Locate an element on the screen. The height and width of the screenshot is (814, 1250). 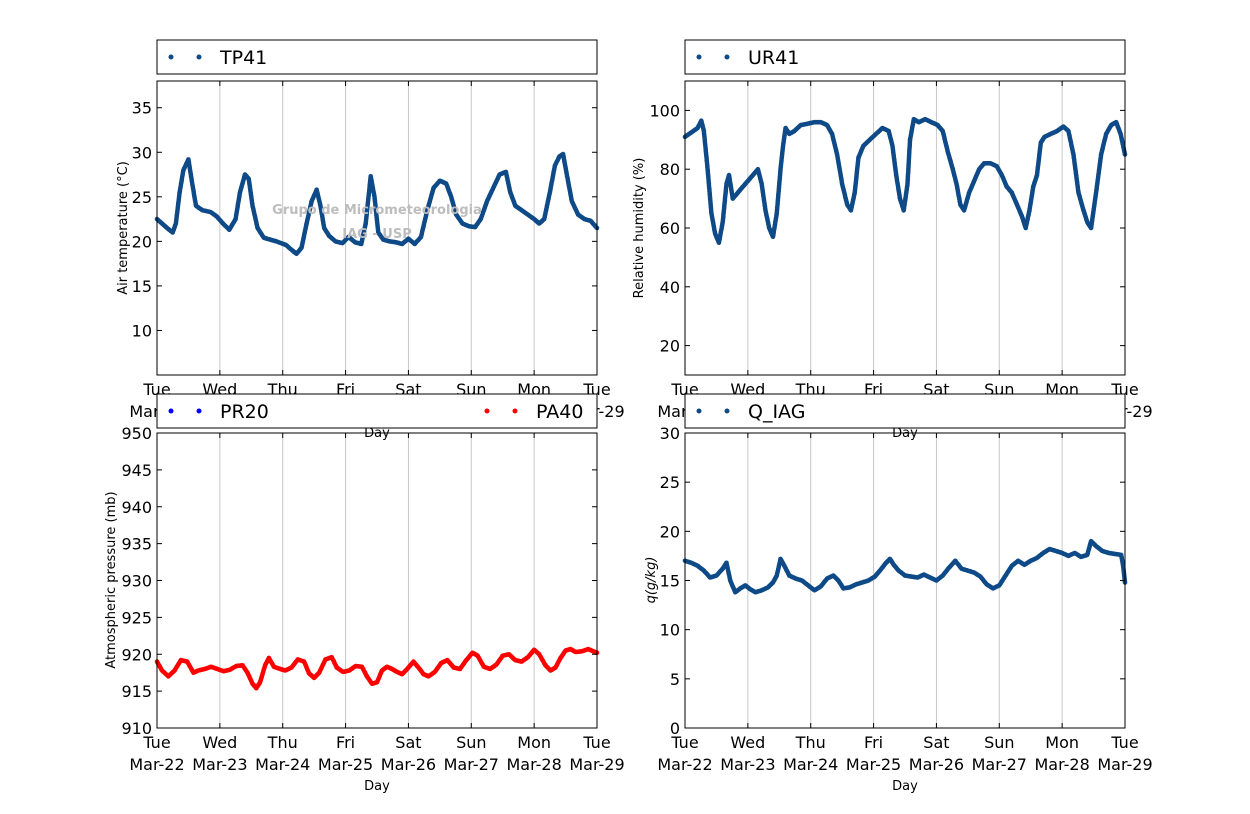
y-tick-label: 945 is located at coordinates (136, 470).